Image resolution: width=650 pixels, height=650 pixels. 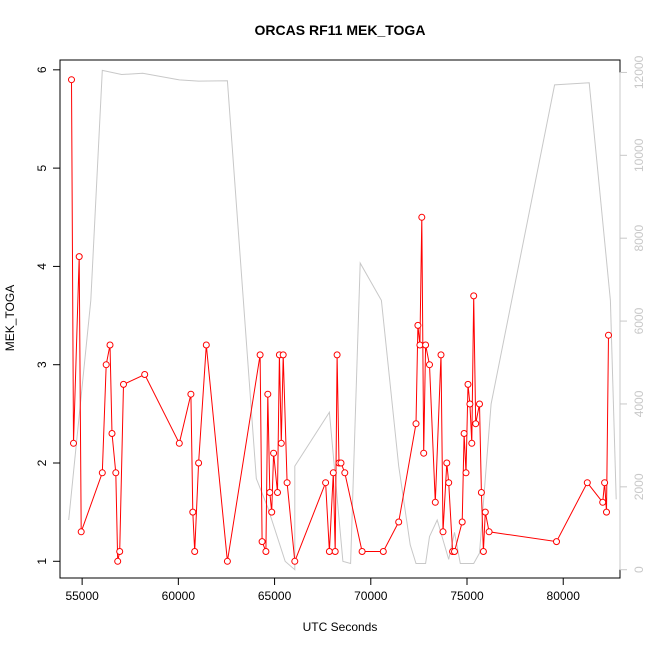 I want to click on y-axis: 1 2 3 4 5 6, so click(x=48, y=315).